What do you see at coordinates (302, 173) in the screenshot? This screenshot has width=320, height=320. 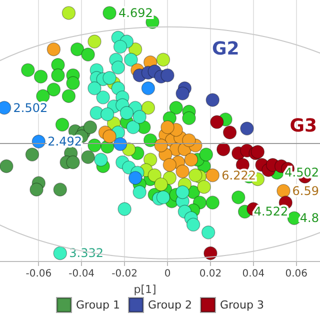 I see `annotation: 4.502` at bounding box center [302, 173].